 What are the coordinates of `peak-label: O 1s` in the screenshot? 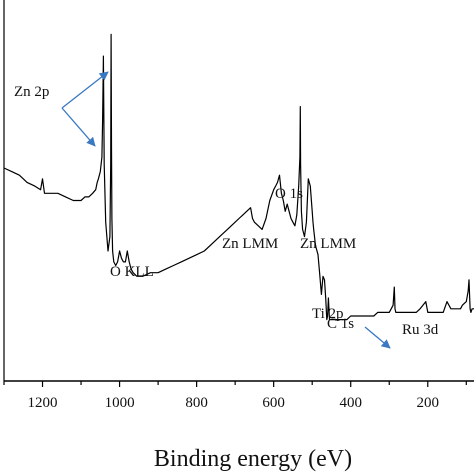 It's located at (289, 194).